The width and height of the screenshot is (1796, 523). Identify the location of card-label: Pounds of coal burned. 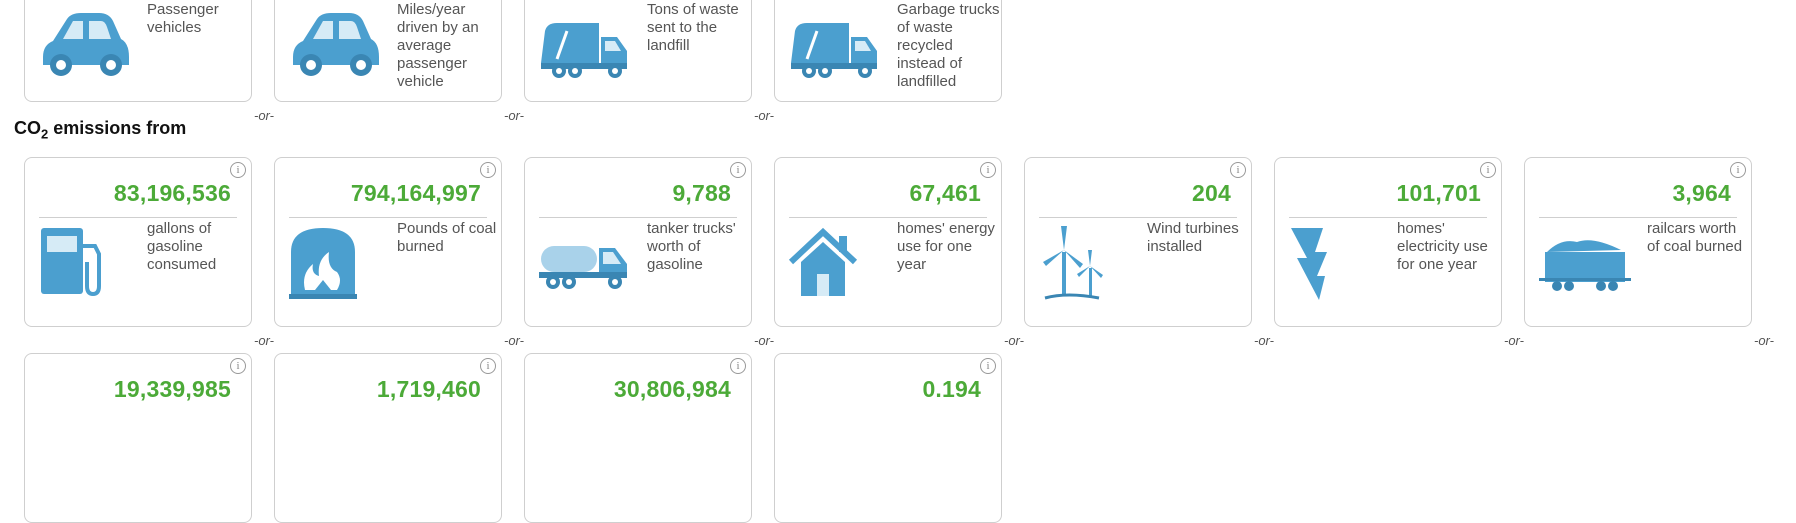
(447, 237).